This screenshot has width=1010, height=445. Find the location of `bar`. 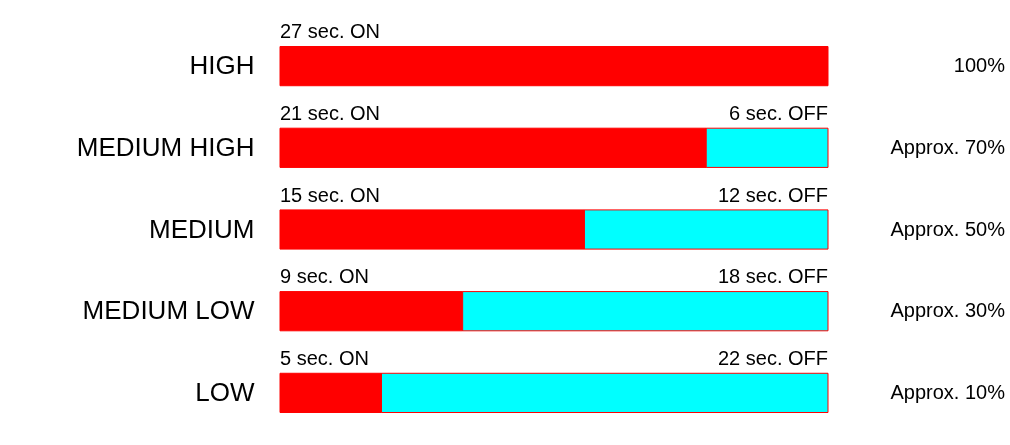

bar is located at coordinates (554, 66).